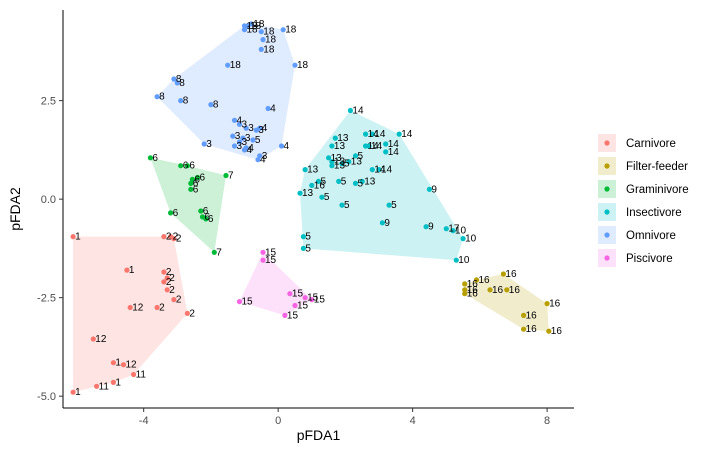 Image resolution: width=709 pixels, height=452 pixels. What do you see at coordinates (48, 200) in the screenshot?
I see `y-tick-label: 0.0` at bounding box center [48, 200].